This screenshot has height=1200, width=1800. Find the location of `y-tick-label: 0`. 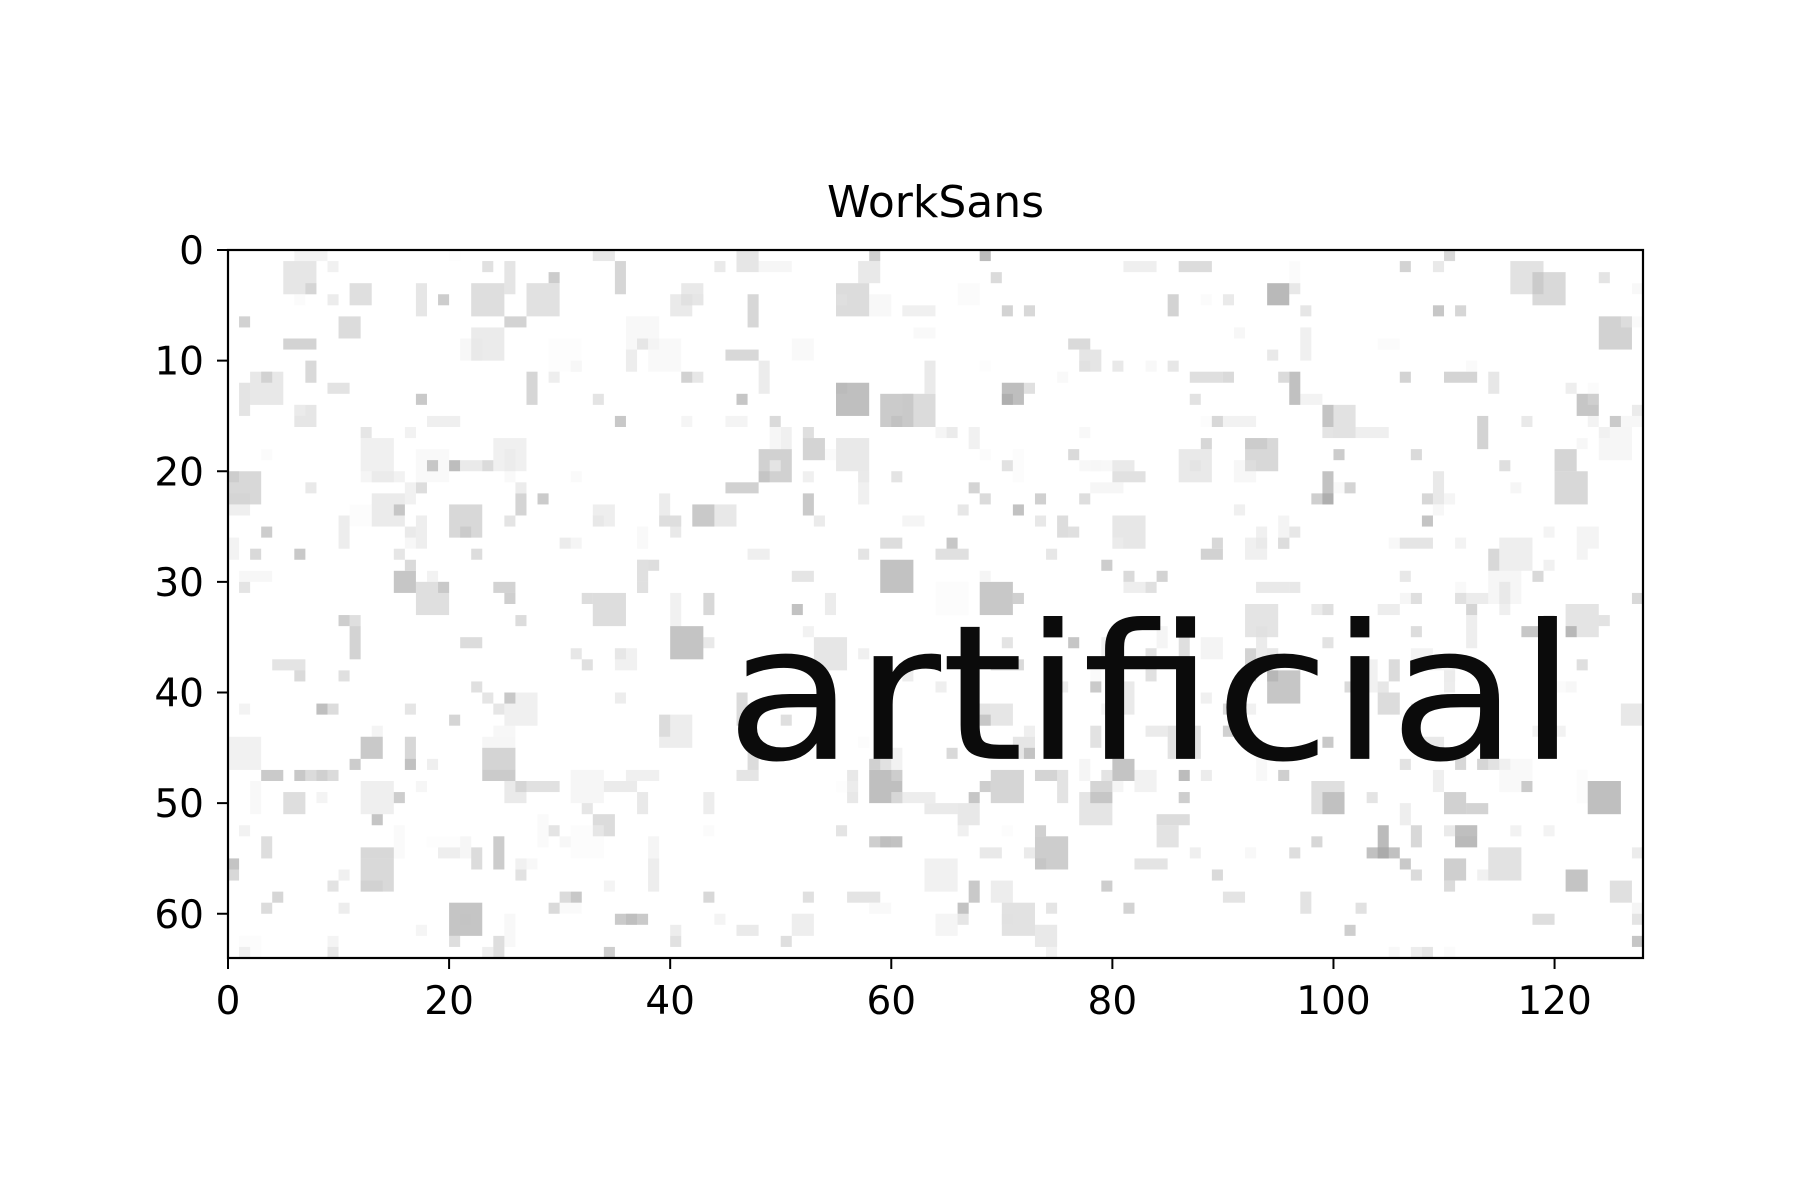

y-tick-label: 0 is located at coordinates (191, 251).